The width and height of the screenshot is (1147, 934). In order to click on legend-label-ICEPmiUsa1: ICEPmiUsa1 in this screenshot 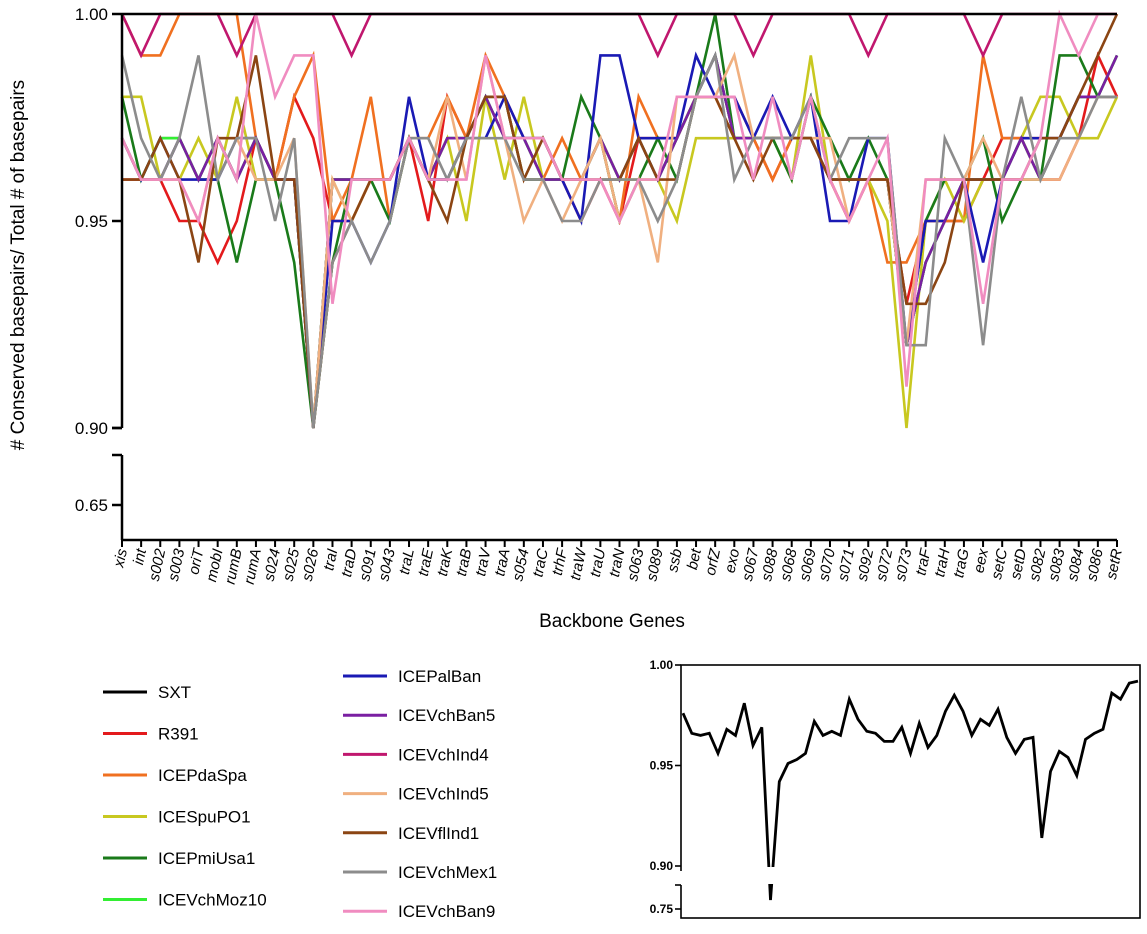, I will do `click(206, 858)`.